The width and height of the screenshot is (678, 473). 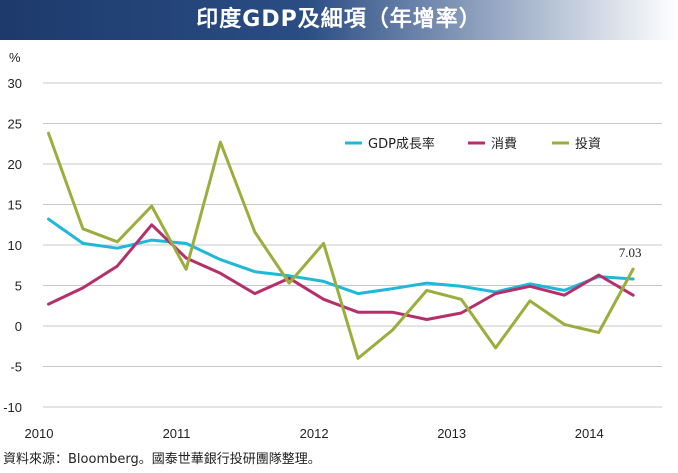 I want to click on y-tick-label: 20, so click(x=15, y=164).